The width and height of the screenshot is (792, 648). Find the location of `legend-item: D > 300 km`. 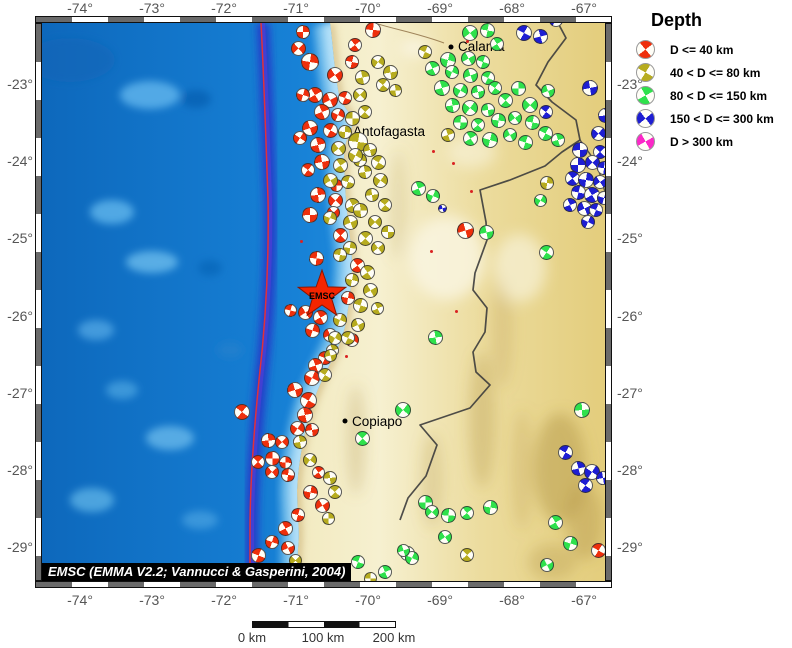

legend-item: D > 300 km is located at coordinates (705, 141).